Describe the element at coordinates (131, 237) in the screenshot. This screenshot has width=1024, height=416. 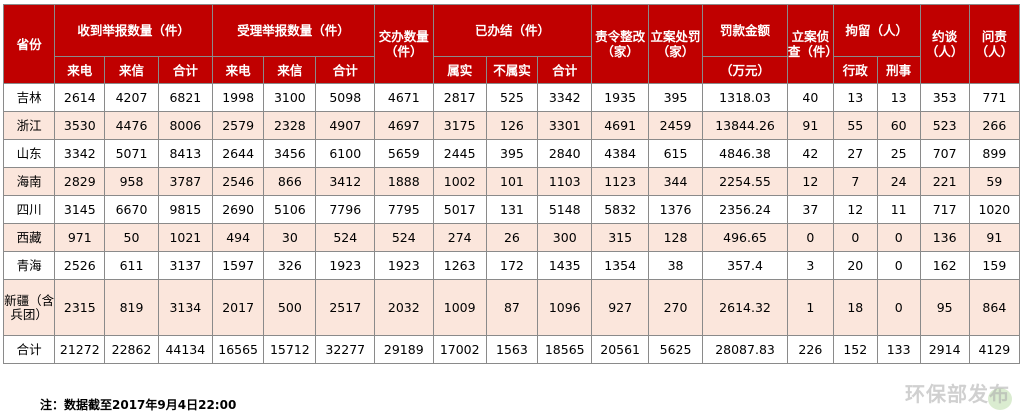
I see `value-cell: 50` at that location.